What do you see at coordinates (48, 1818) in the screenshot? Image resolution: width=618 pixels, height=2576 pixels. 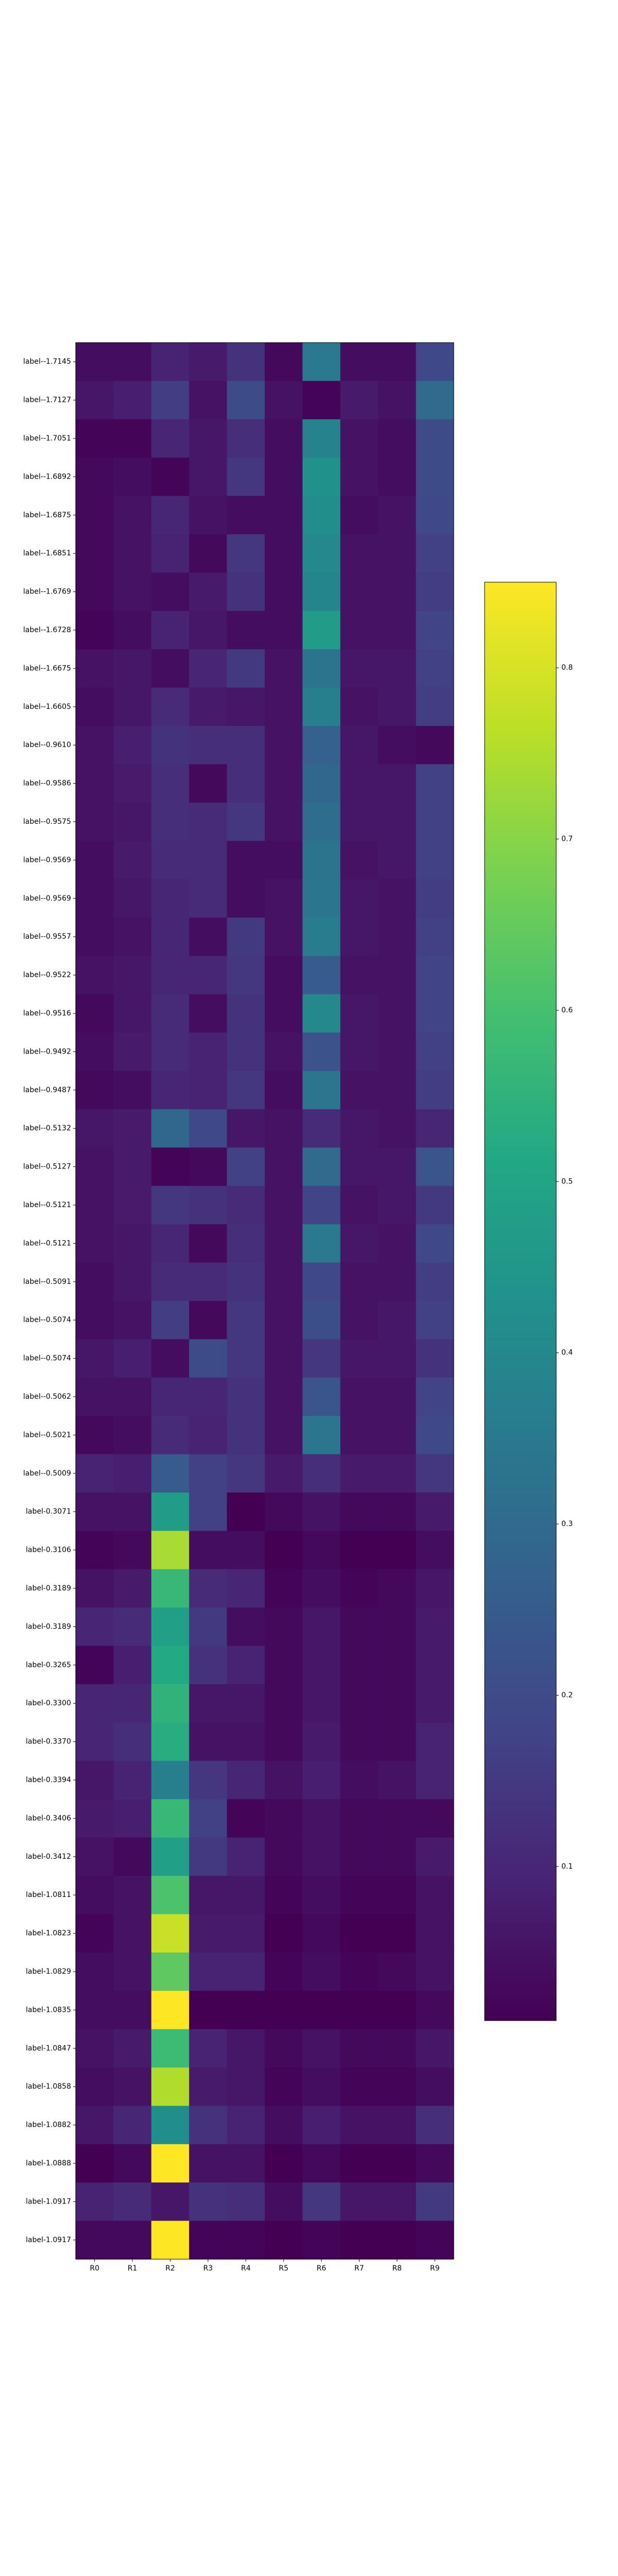 I see `row-label: label-0.3406` at bounding box center [48, 1818].